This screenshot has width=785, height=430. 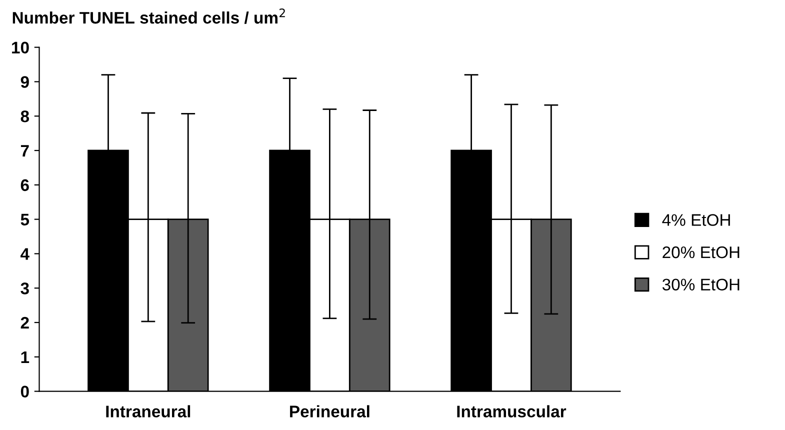 What do you see at coordinates (701, 252) in the screenshot?
I see `legend-label: 20% EtOH` at bounding box center [701, 252].